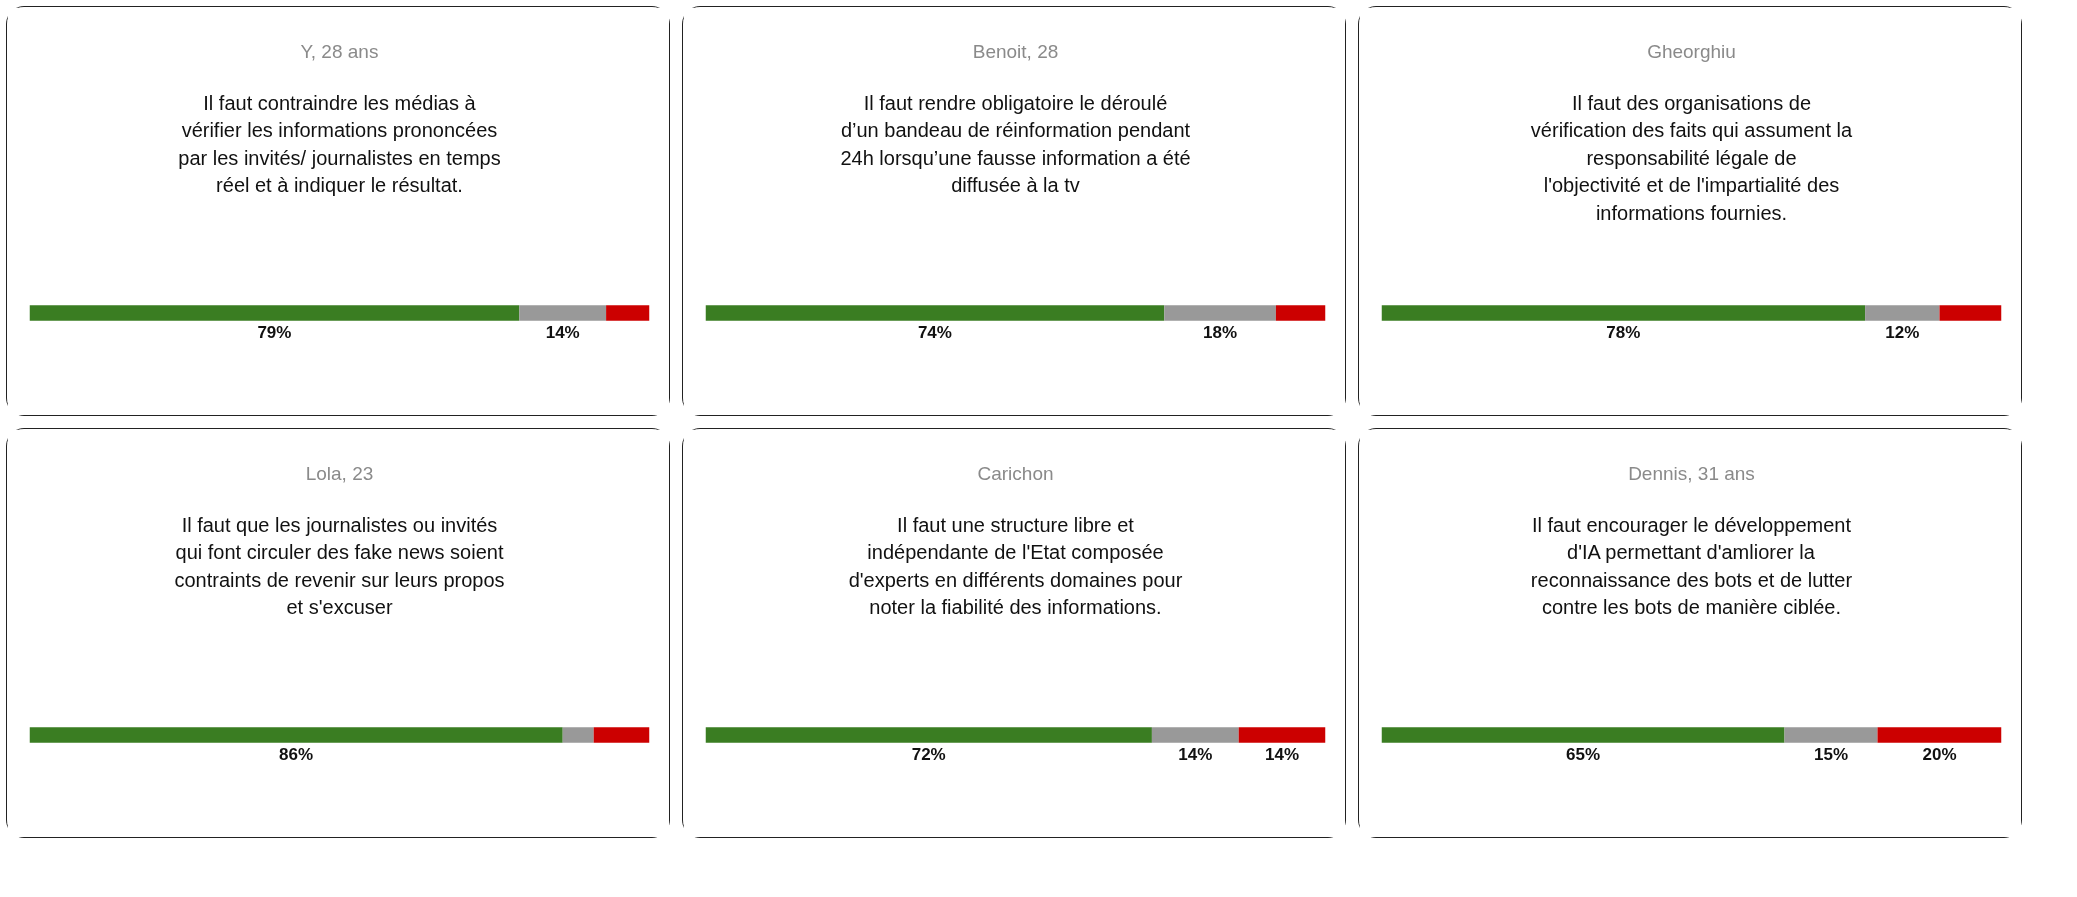 This screenshot has width=2077, height=897. Describe the element at coordinates (274, 333) in the screenshot. I see `data-label: 79%` at that location.